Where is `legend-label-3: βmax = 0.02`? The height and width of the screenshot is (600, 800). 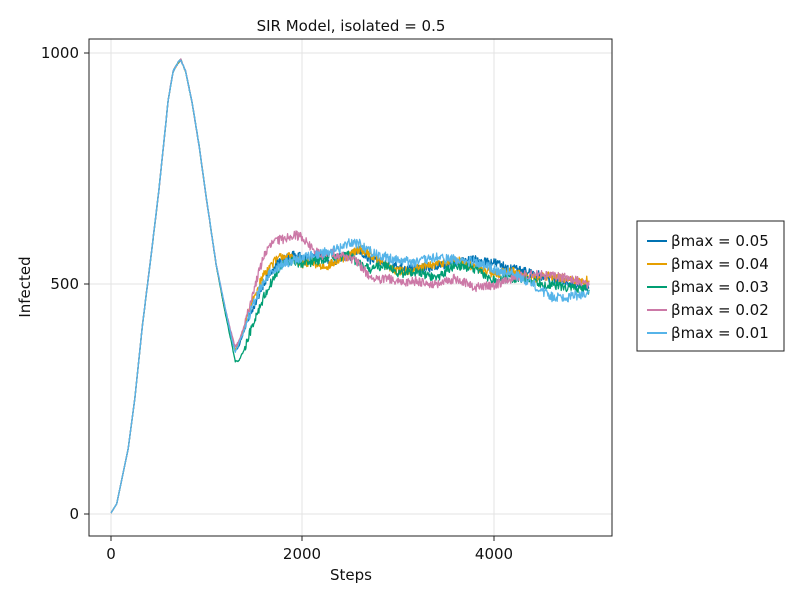 legend-label-3: βmax = 0.02 is located at coordinates (720, 310).